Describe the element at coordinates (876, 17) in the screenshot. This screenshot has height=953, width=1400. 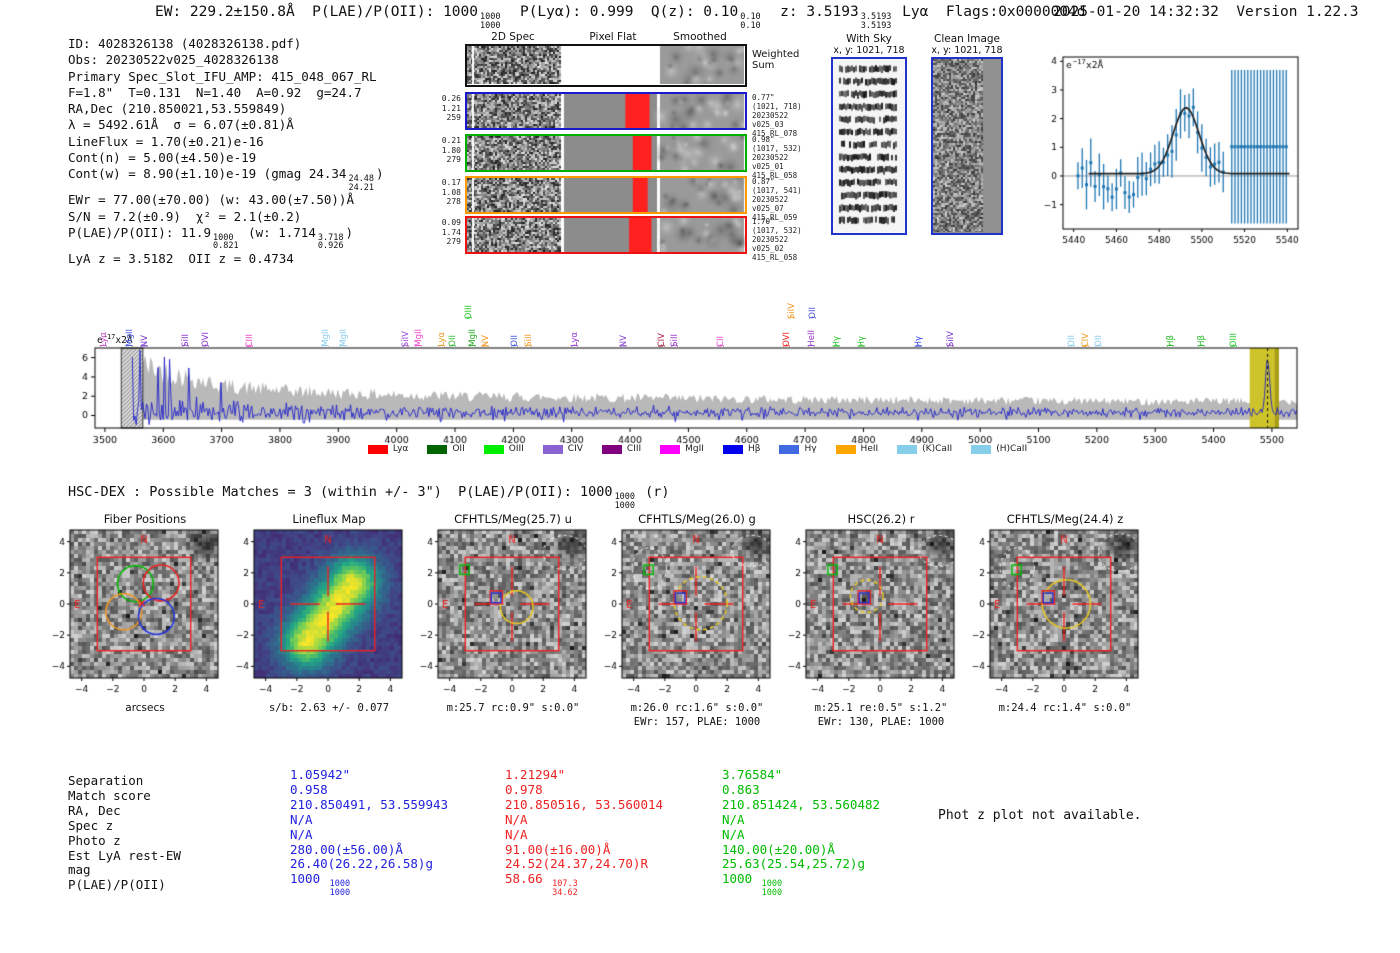
I see `fraction-top: 3.5193` at that location.